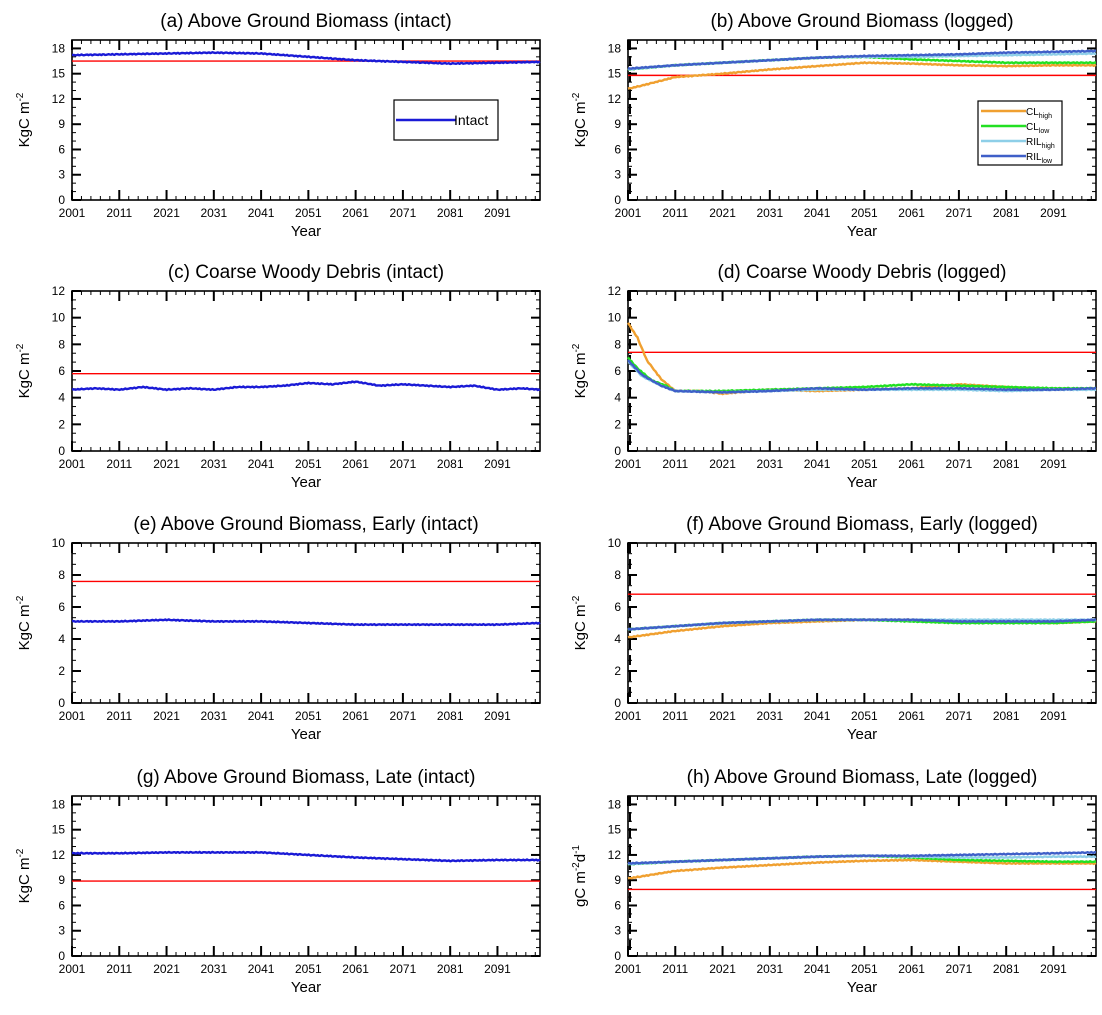  Describe the element at coordinates (862, 524) in the screenshot. I see `panel-title: (f) Above Ground Biomass, Early (logged)` at that location.